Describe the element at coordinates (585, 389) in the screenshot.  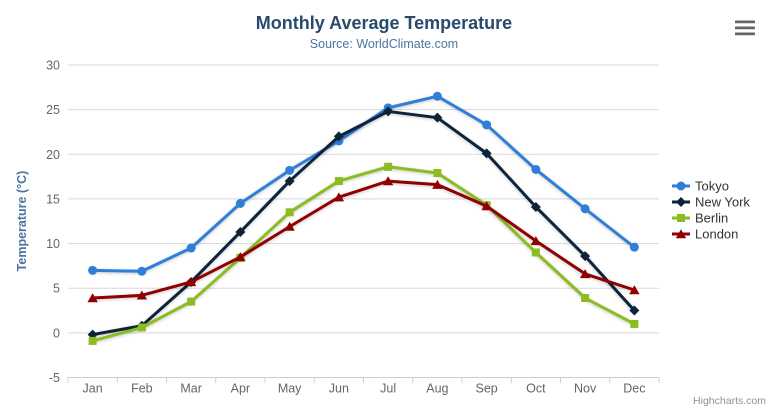
I see `x-tick-label: Nov` at that location.